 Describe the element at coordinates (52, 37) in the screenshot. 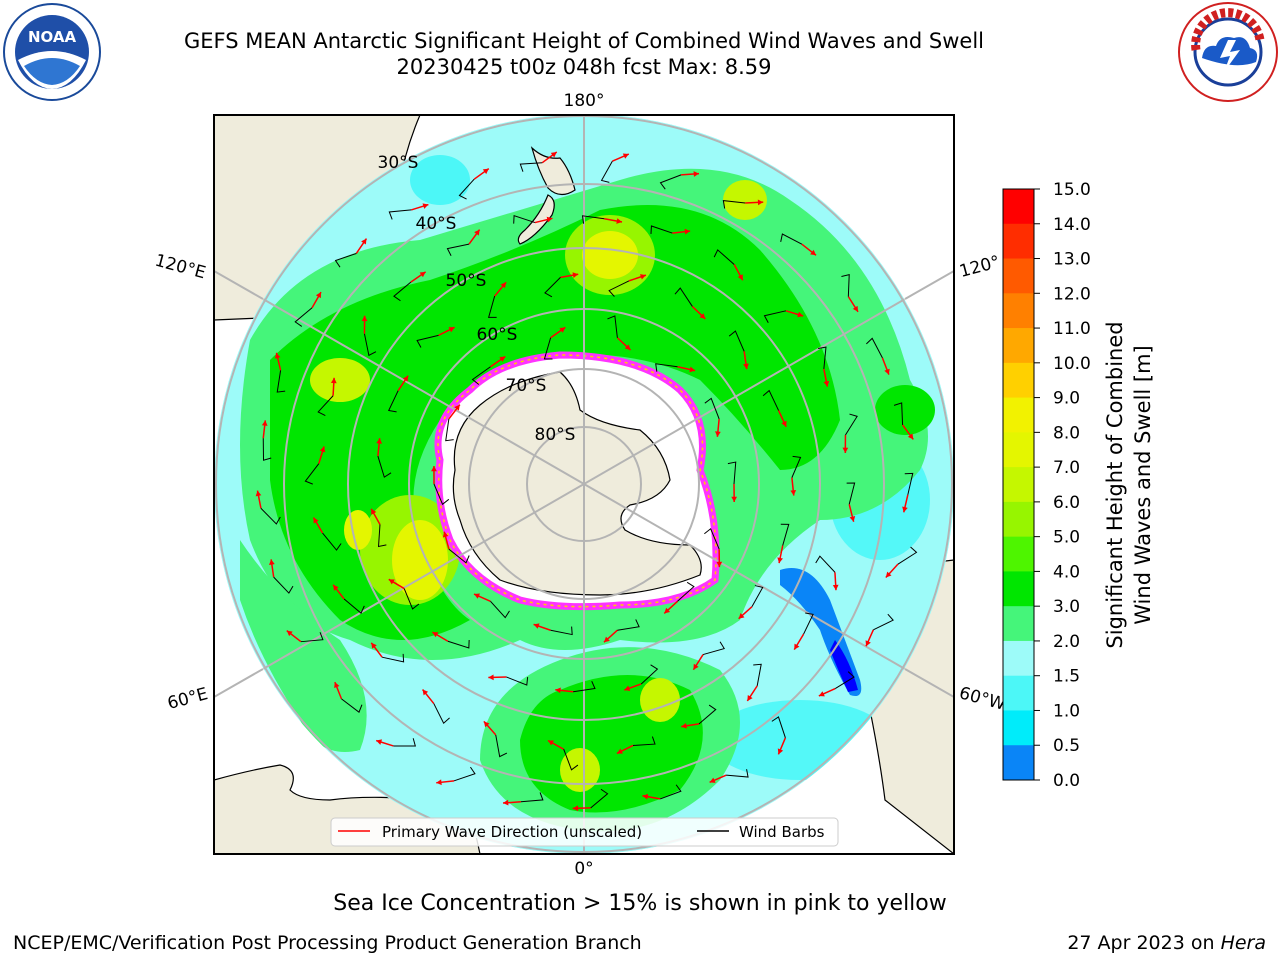

I see `noaa-logo-text: NOAA` at that location.